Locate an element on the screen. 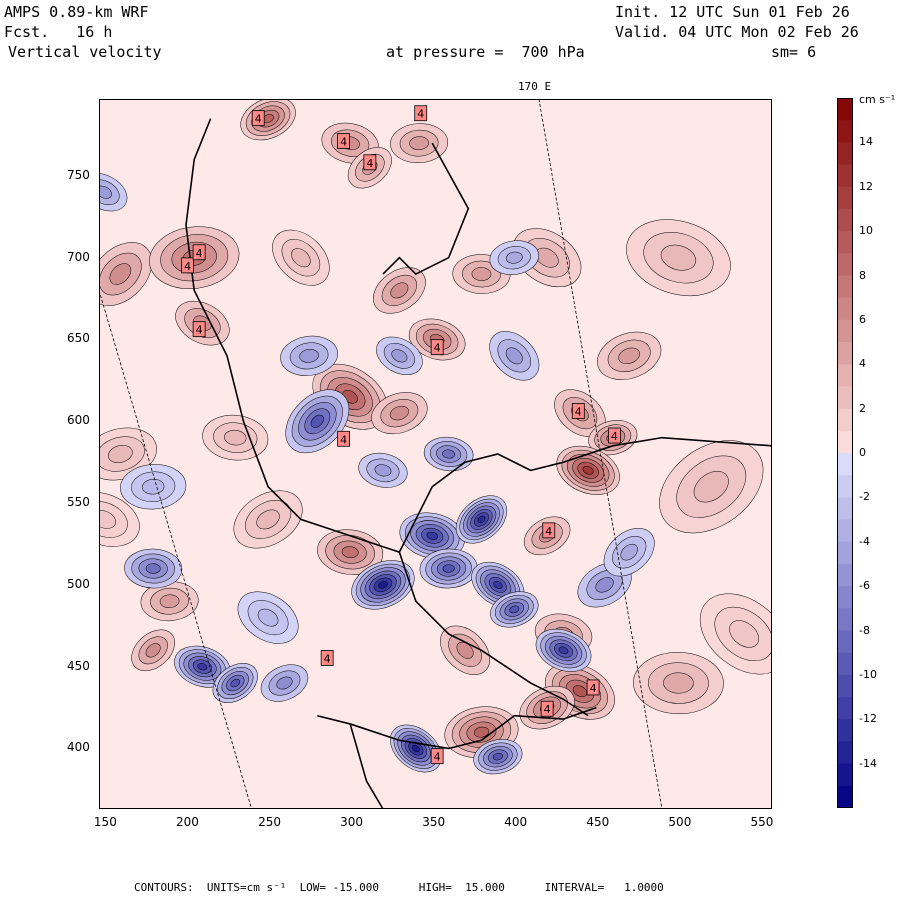  y-tick-label: 500 is located at coordinates (78, 583).